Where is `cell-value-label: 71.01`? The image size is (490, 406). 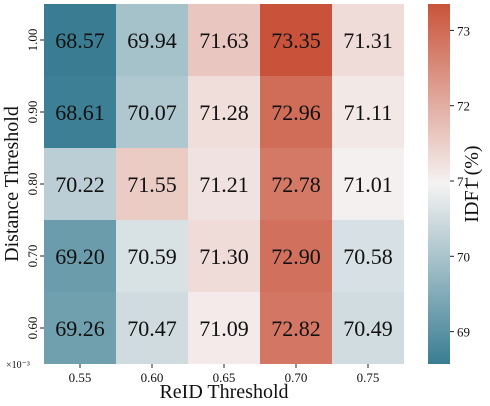
cell-value-label: 71.01 is located at coordinates (368, 184).